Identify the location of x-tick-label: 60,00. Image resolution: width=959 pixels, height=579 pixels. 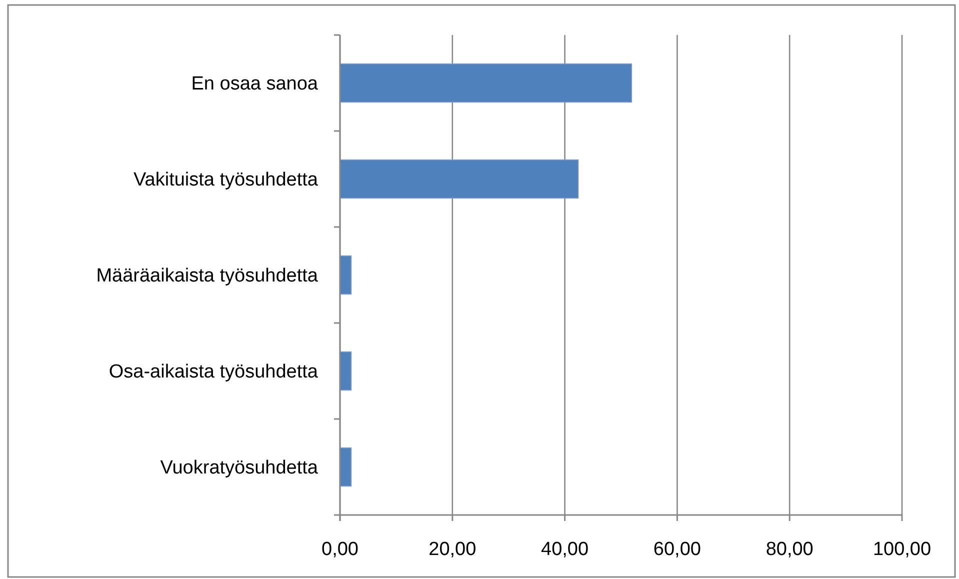
(677, 549).